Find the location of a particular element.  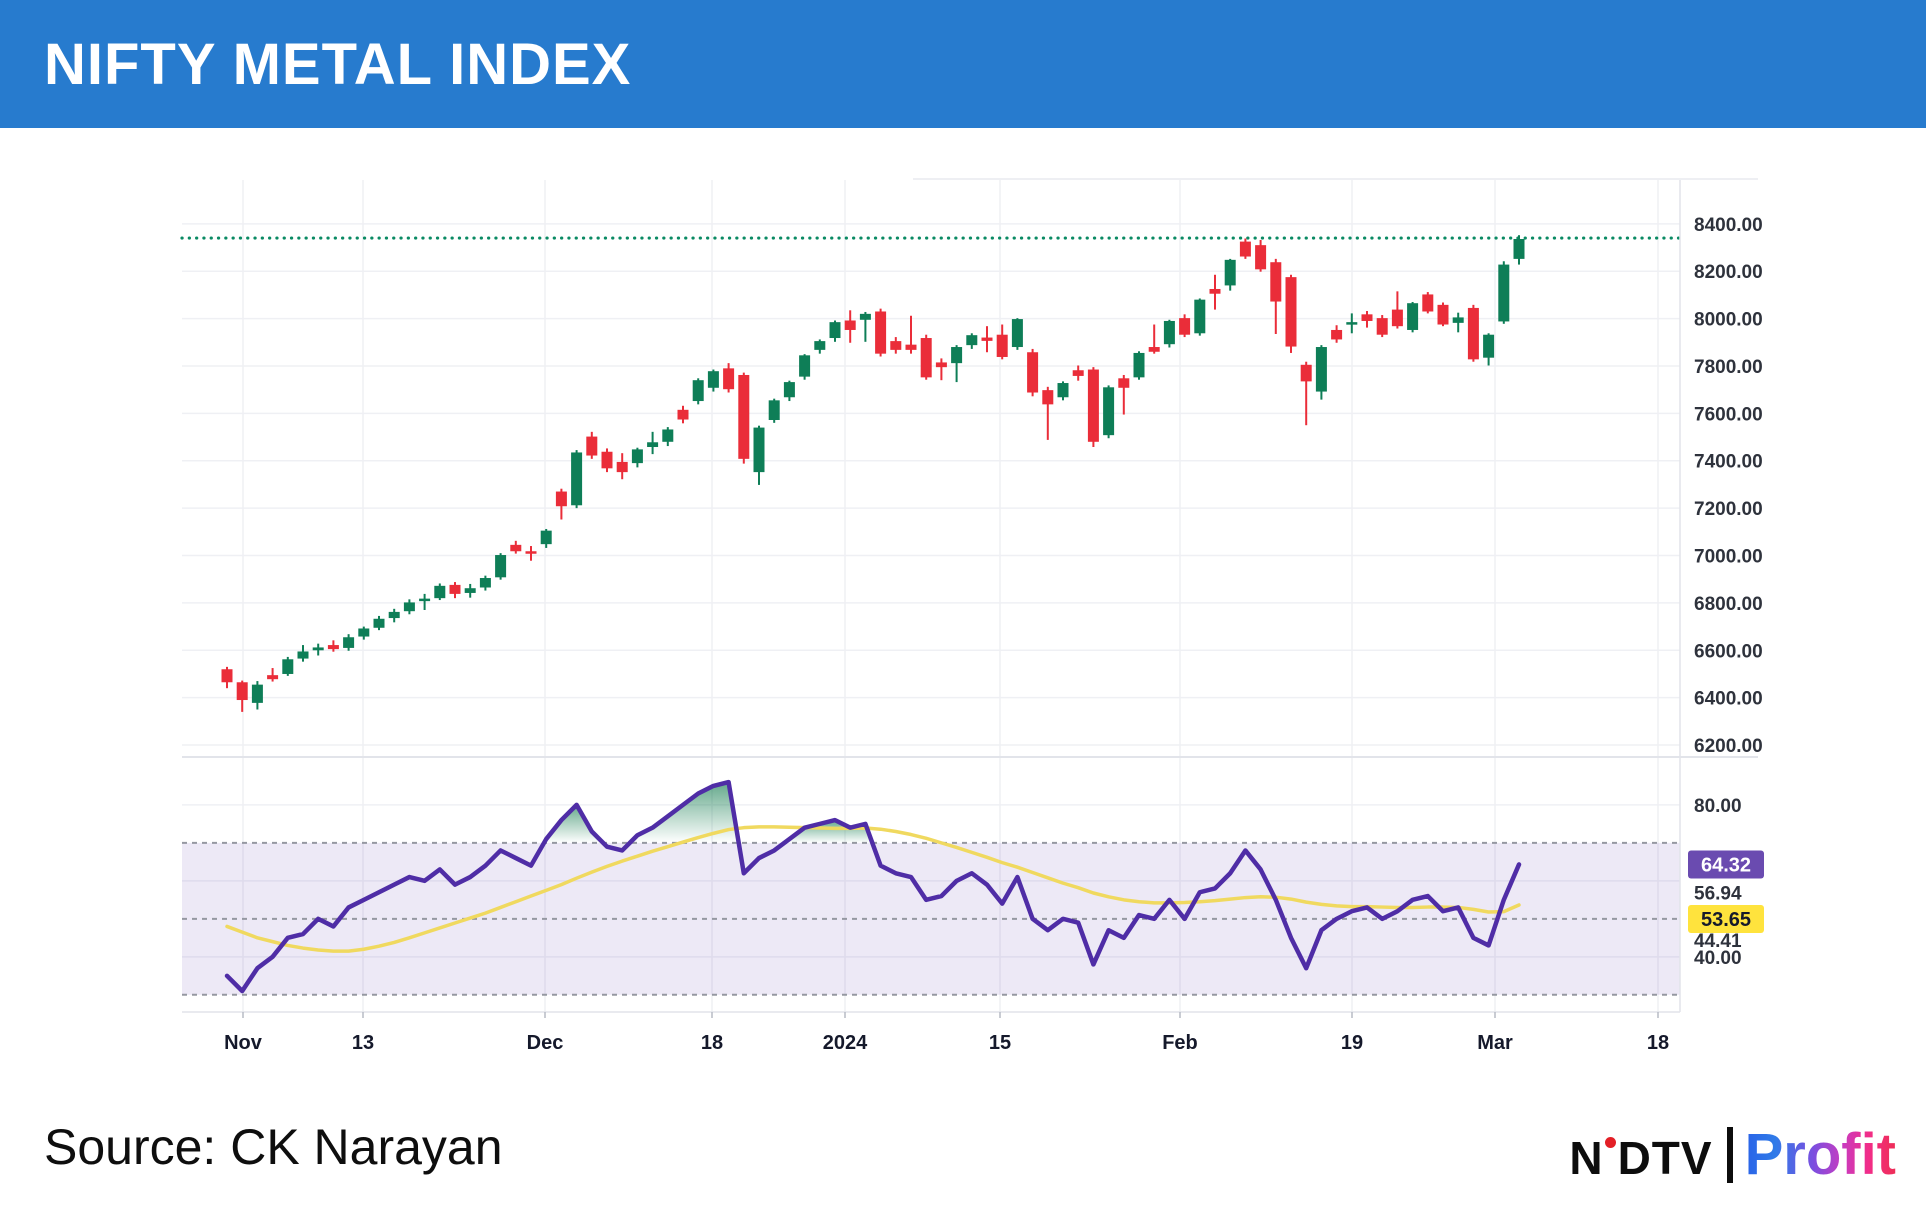

svg-text: 6200.00 is located at coordinates (1728, 746).